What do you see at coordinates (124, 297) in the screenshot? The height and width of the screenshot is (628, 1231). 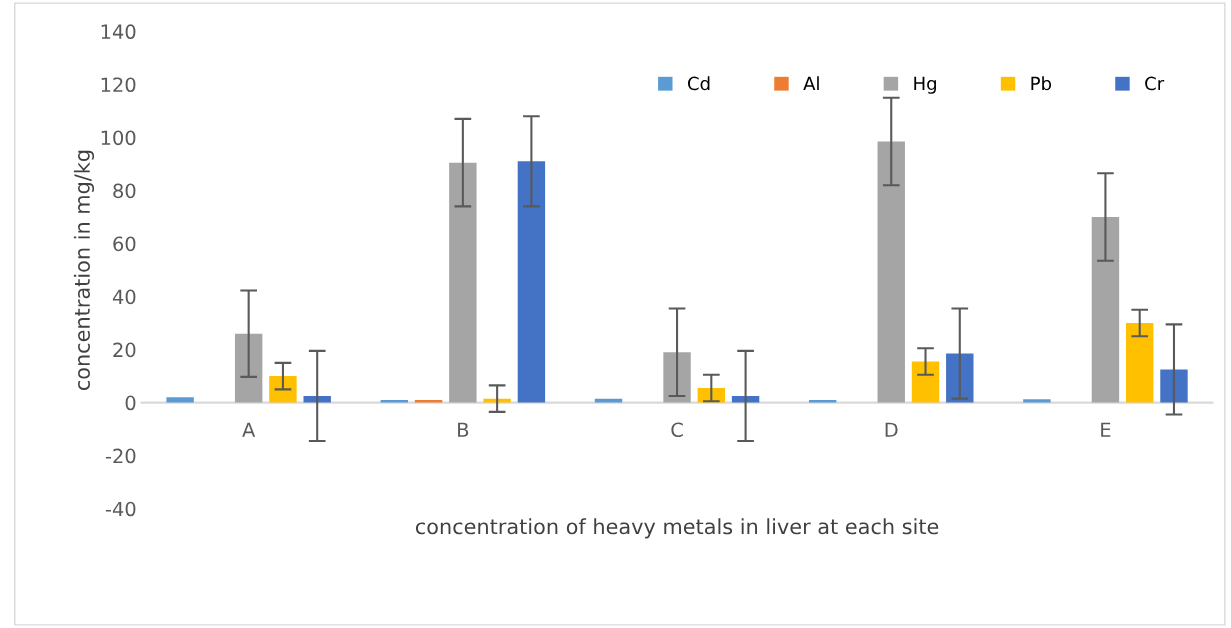 I see `y-tick-label: 40` at bounding box center [124, 297].